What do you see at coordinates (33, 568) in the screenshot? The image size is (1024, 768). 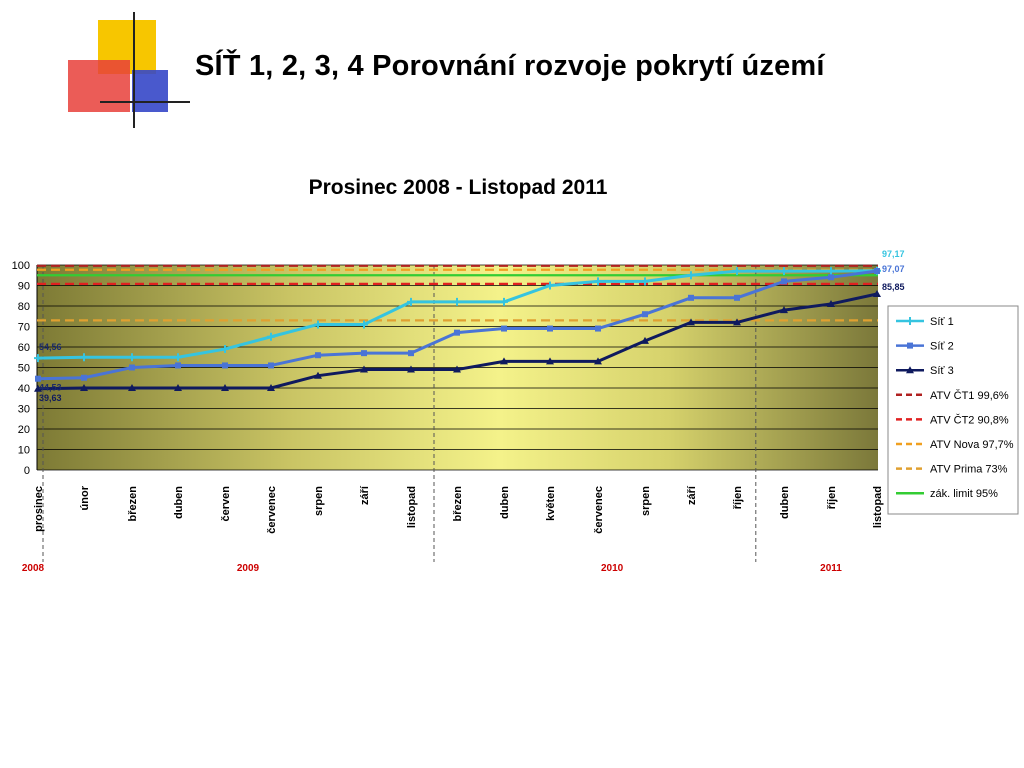 I see `year-label: 2008` at bounding box center [33, 568].